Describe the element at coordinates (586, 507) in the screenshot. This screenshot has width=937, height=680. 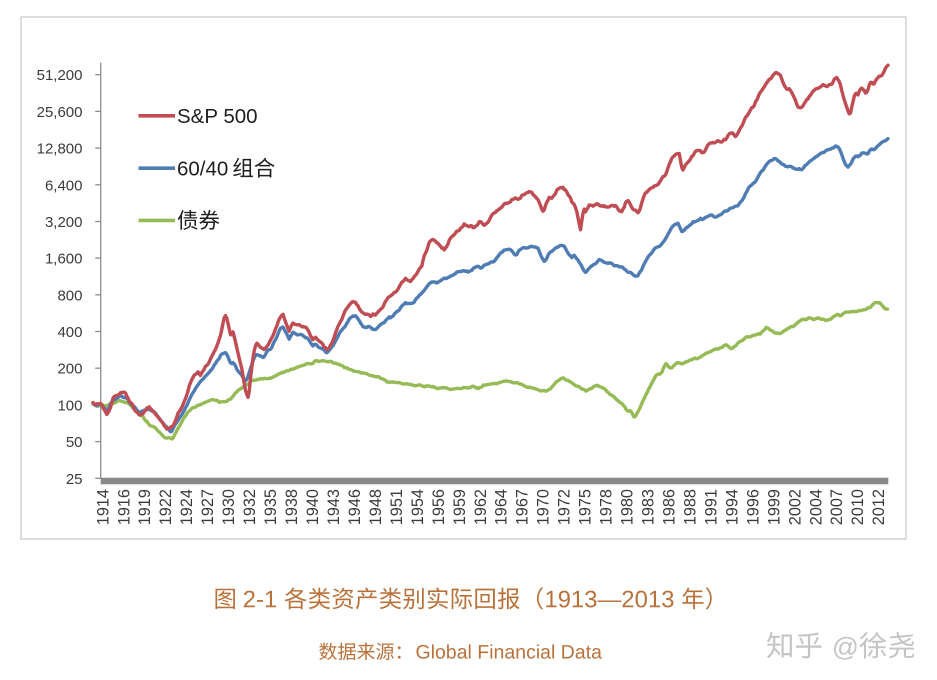
I see `svg-text: 1975` at that location.